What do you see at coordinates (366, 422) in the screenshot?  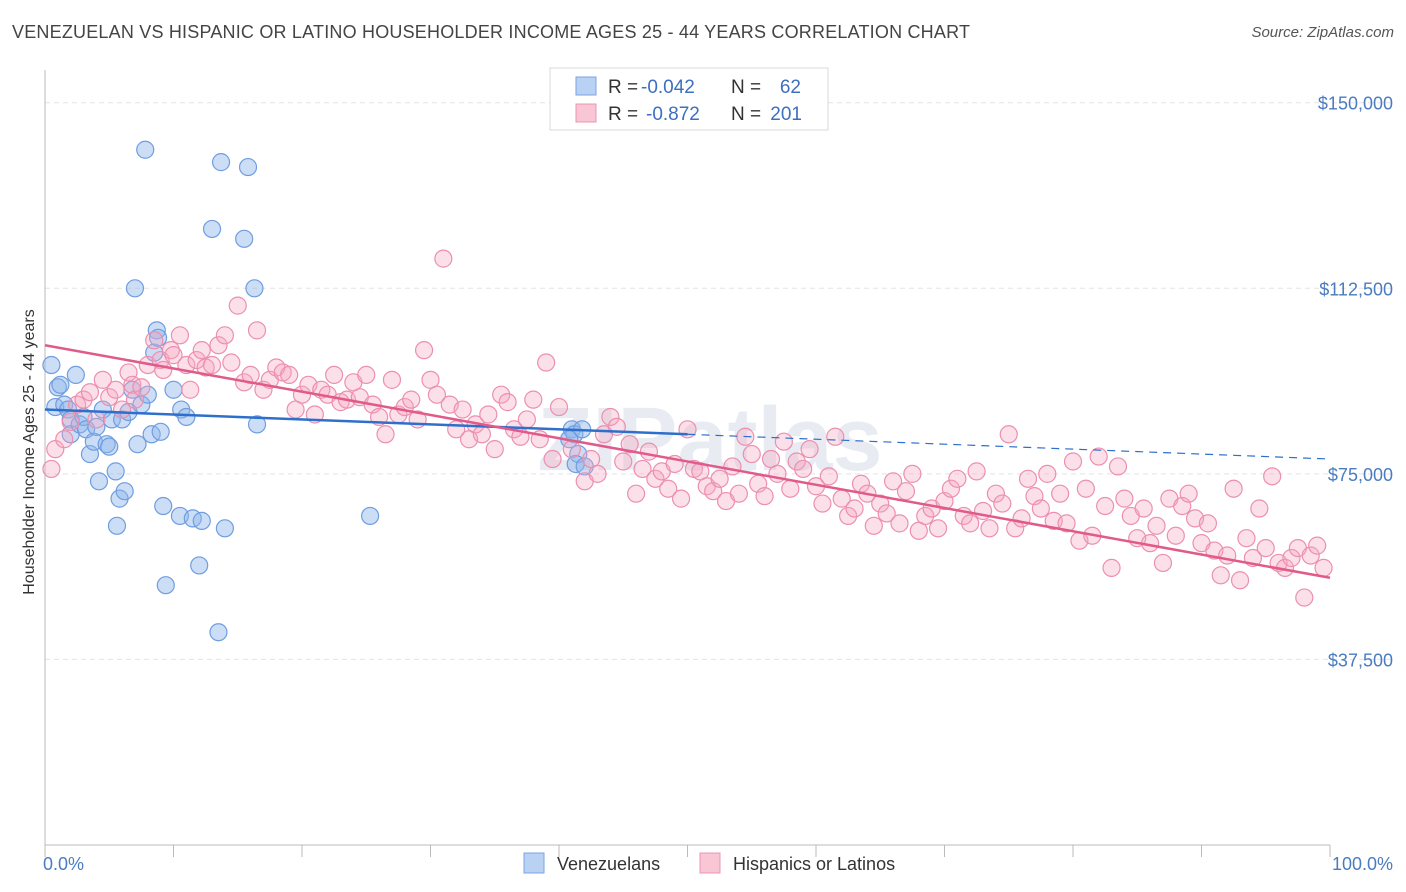 I see `trend-line-venezuelans` at bounding box center [366, 422].